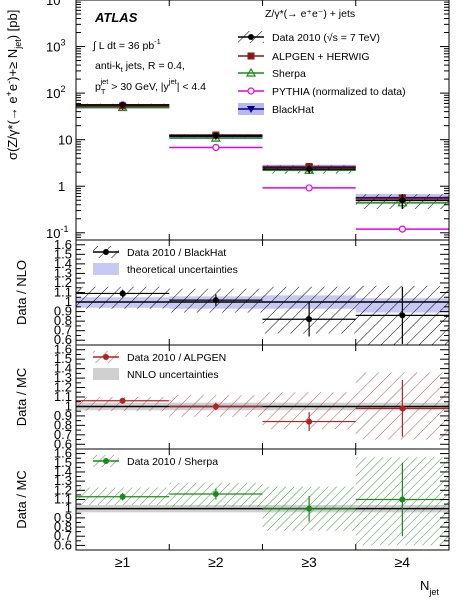  Describe the element at coordinates (150, 86) in the screenshot. I see `cuts-label: pTjet > 30 GeV, |yjet| < 4.4` at that location.